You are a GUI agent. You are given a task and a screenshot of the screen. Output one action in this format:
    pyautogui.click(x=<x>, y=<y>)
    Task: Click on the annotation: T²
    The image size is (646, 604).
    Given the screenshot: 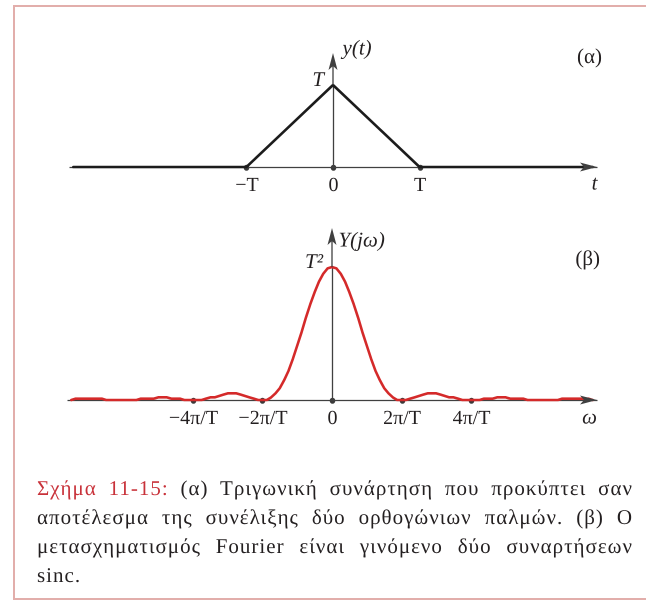 What is the action you would take?
    pyautogui.click(x=314, y=261)
    